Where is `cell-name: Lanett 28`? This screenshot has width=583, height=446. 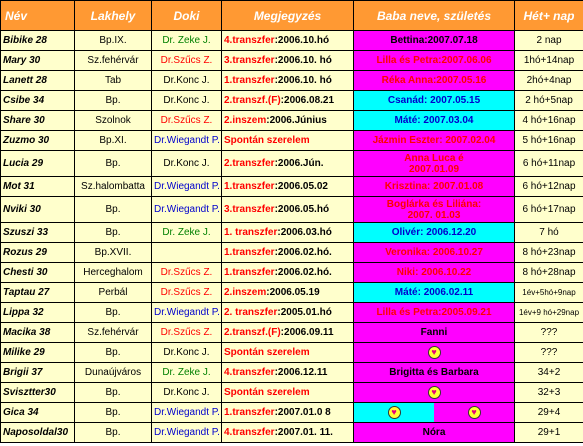 cell-name: Lanett 28 is located at coordinates (37, 80).